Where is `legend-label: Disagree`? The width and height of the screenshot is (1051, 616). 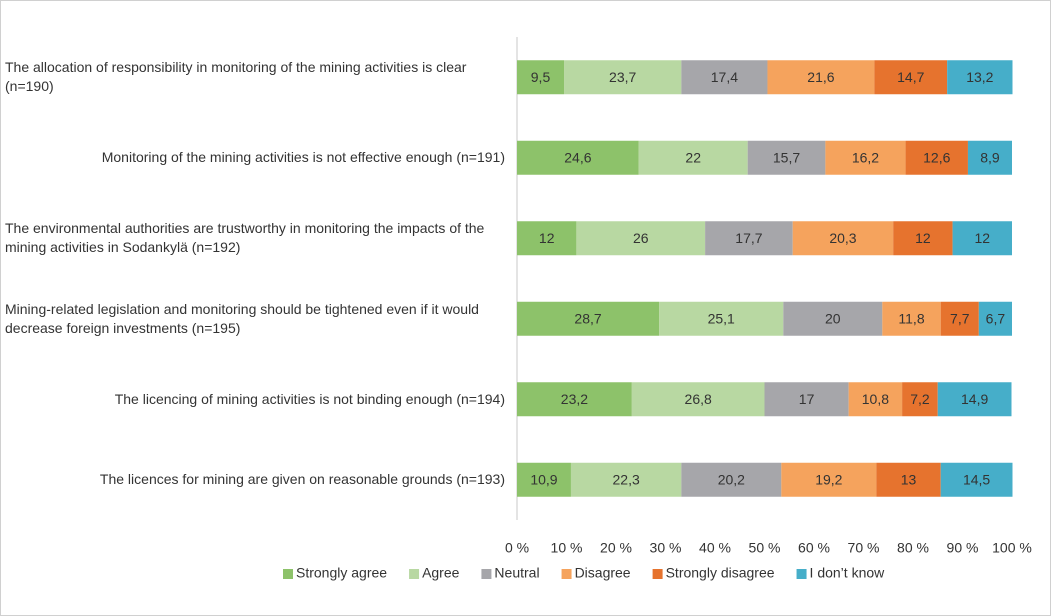
legend-label: Disagree is located at coordinates (603, 573).